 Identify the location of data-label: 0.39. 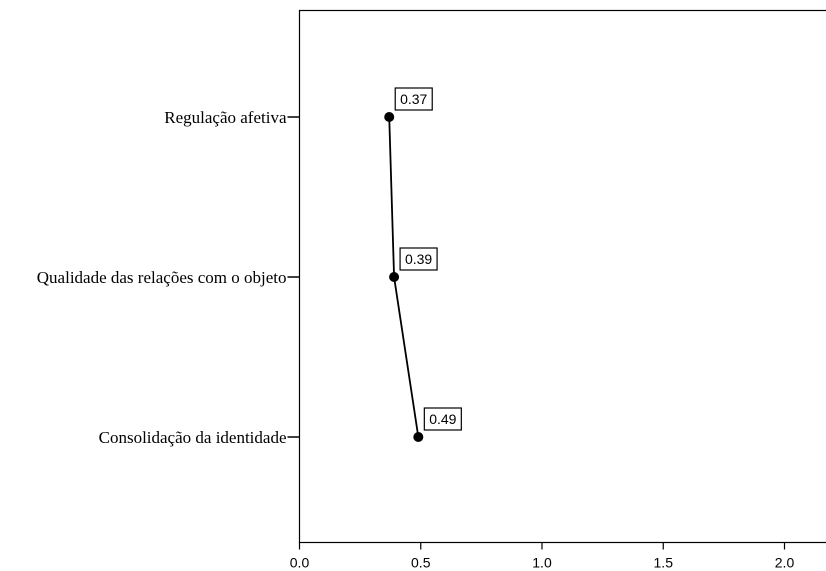
(418, 259).